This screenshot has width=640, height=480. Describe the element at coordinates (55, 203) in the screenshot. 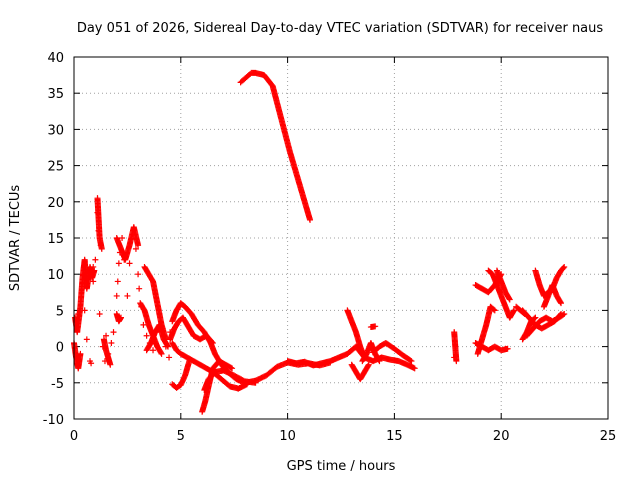

I see `y-tick-label: 20` at that location.